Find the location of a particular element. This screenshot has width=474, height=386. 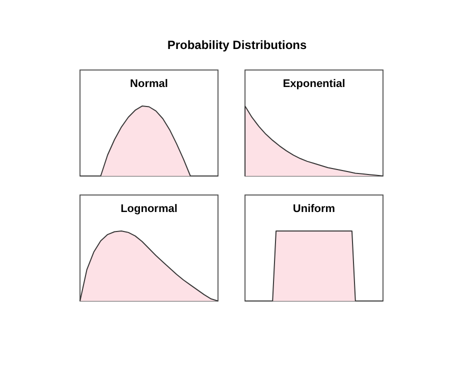

chart-title: Normal is located at coordinates (149, 84).